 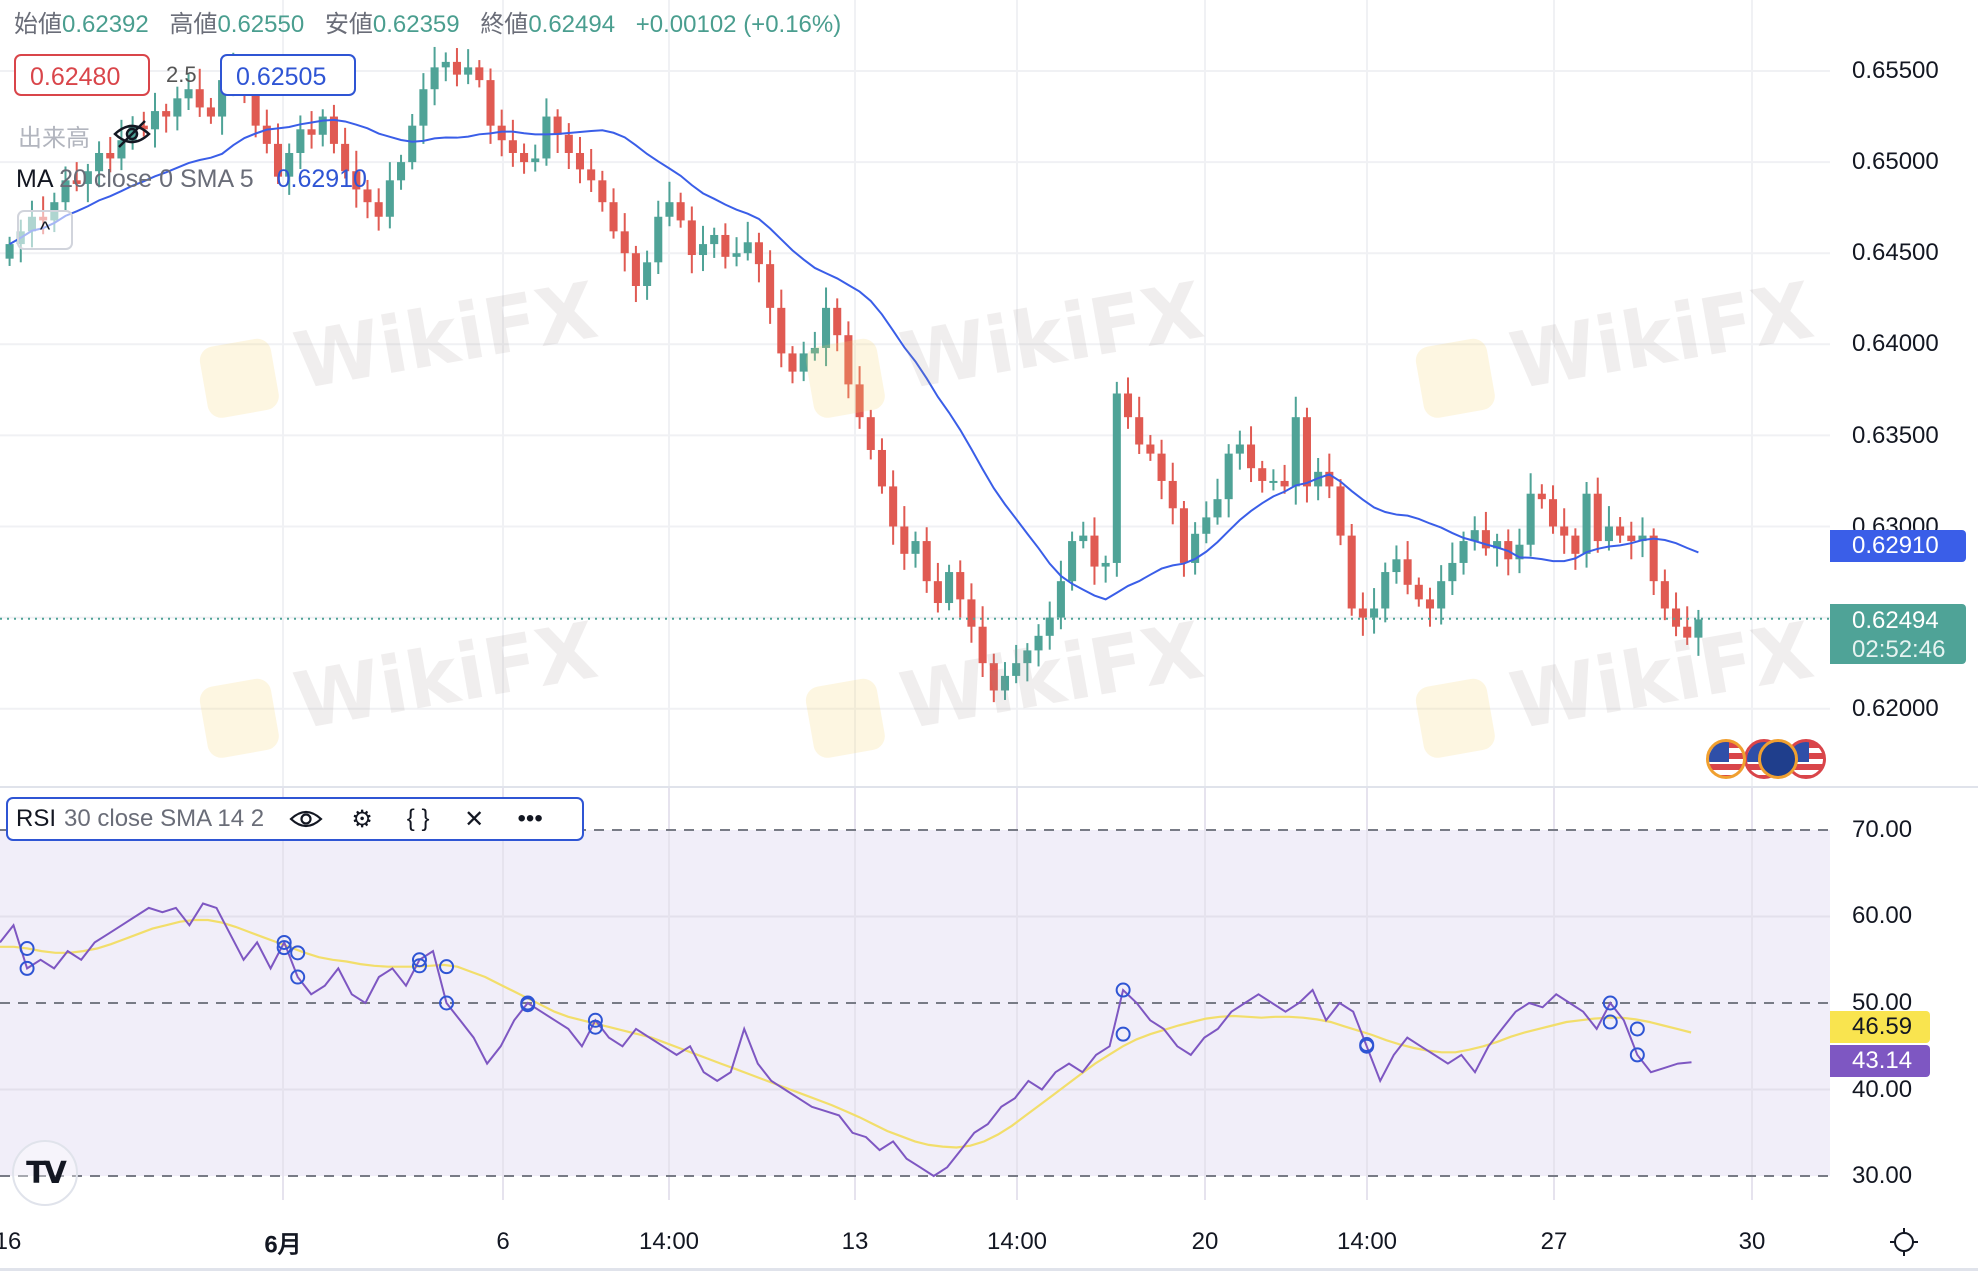 What do you see at coordinates (418, 818) in the screenshot?
I see `braces-icon: { }` at bounding box center [418, 818].